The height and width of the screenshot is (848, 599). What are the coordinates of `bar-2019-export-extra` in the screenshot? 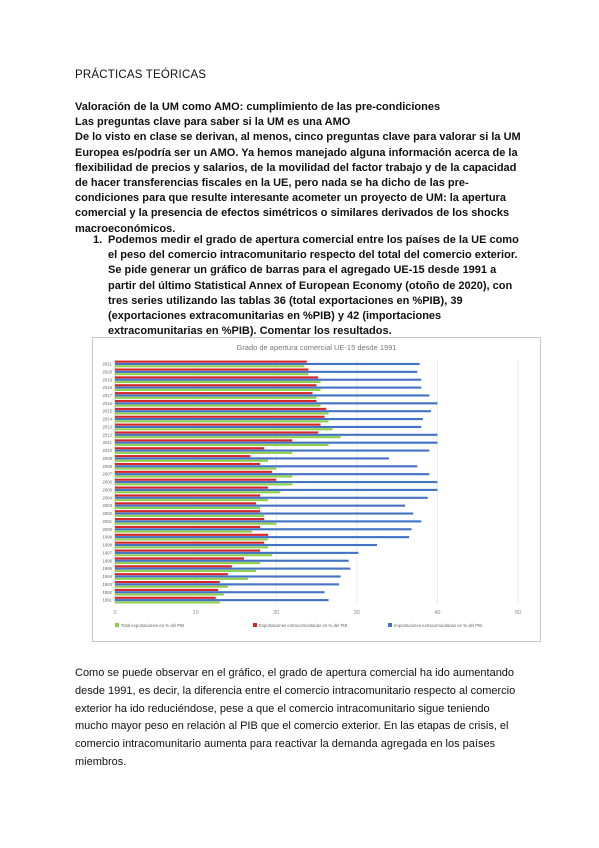 It's located at (217, 377).